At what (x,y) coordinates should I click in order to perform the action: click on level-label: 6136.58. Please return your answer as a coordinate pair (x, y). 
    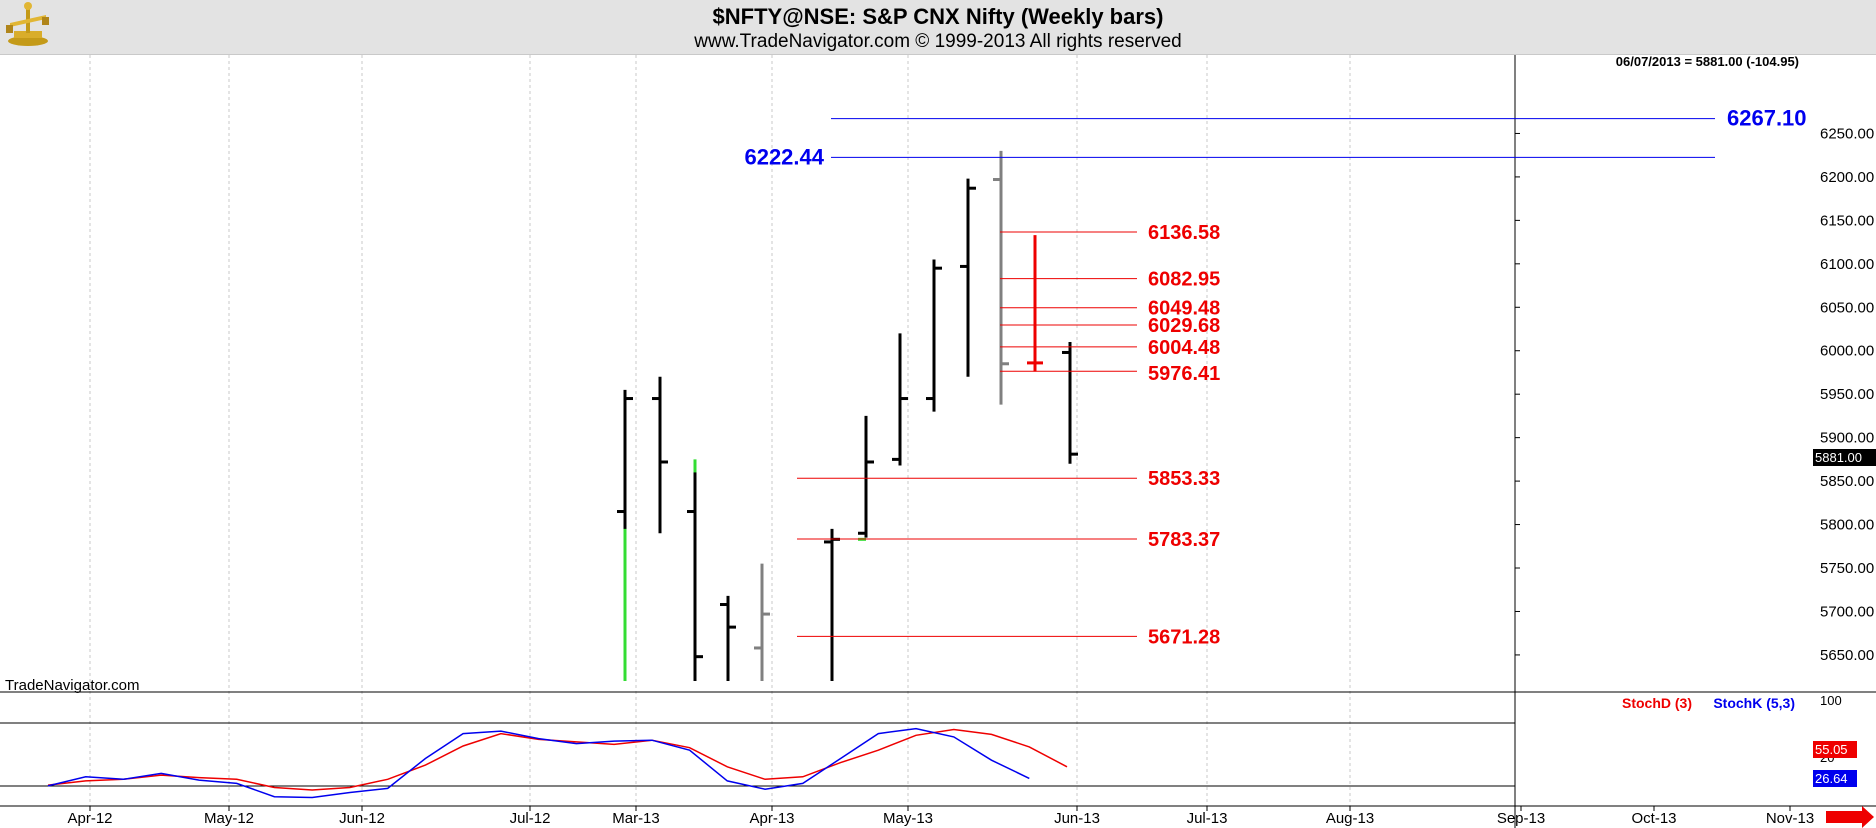
    Looking at the image, I should click on (1184, 233).